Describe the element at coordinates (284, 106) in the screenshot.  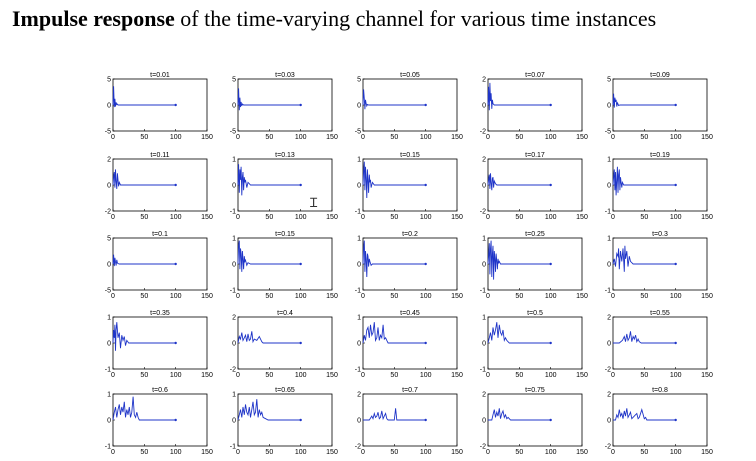
I see `subplot: t=0.030 50 100 150-505` at that location.